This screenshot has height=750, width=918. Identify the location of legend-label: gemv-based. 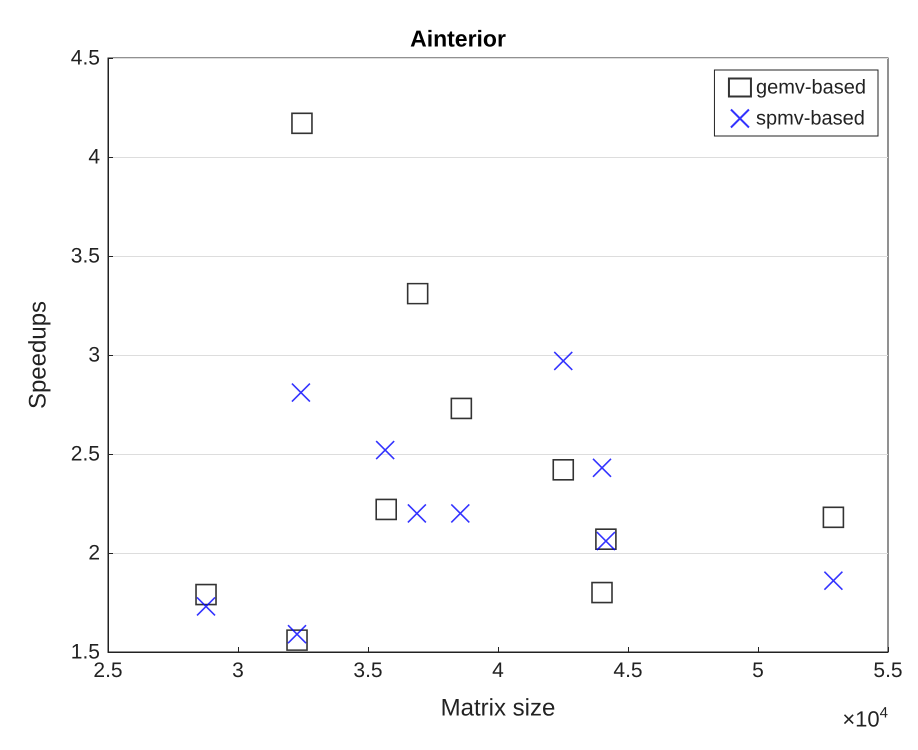
(811, 87).